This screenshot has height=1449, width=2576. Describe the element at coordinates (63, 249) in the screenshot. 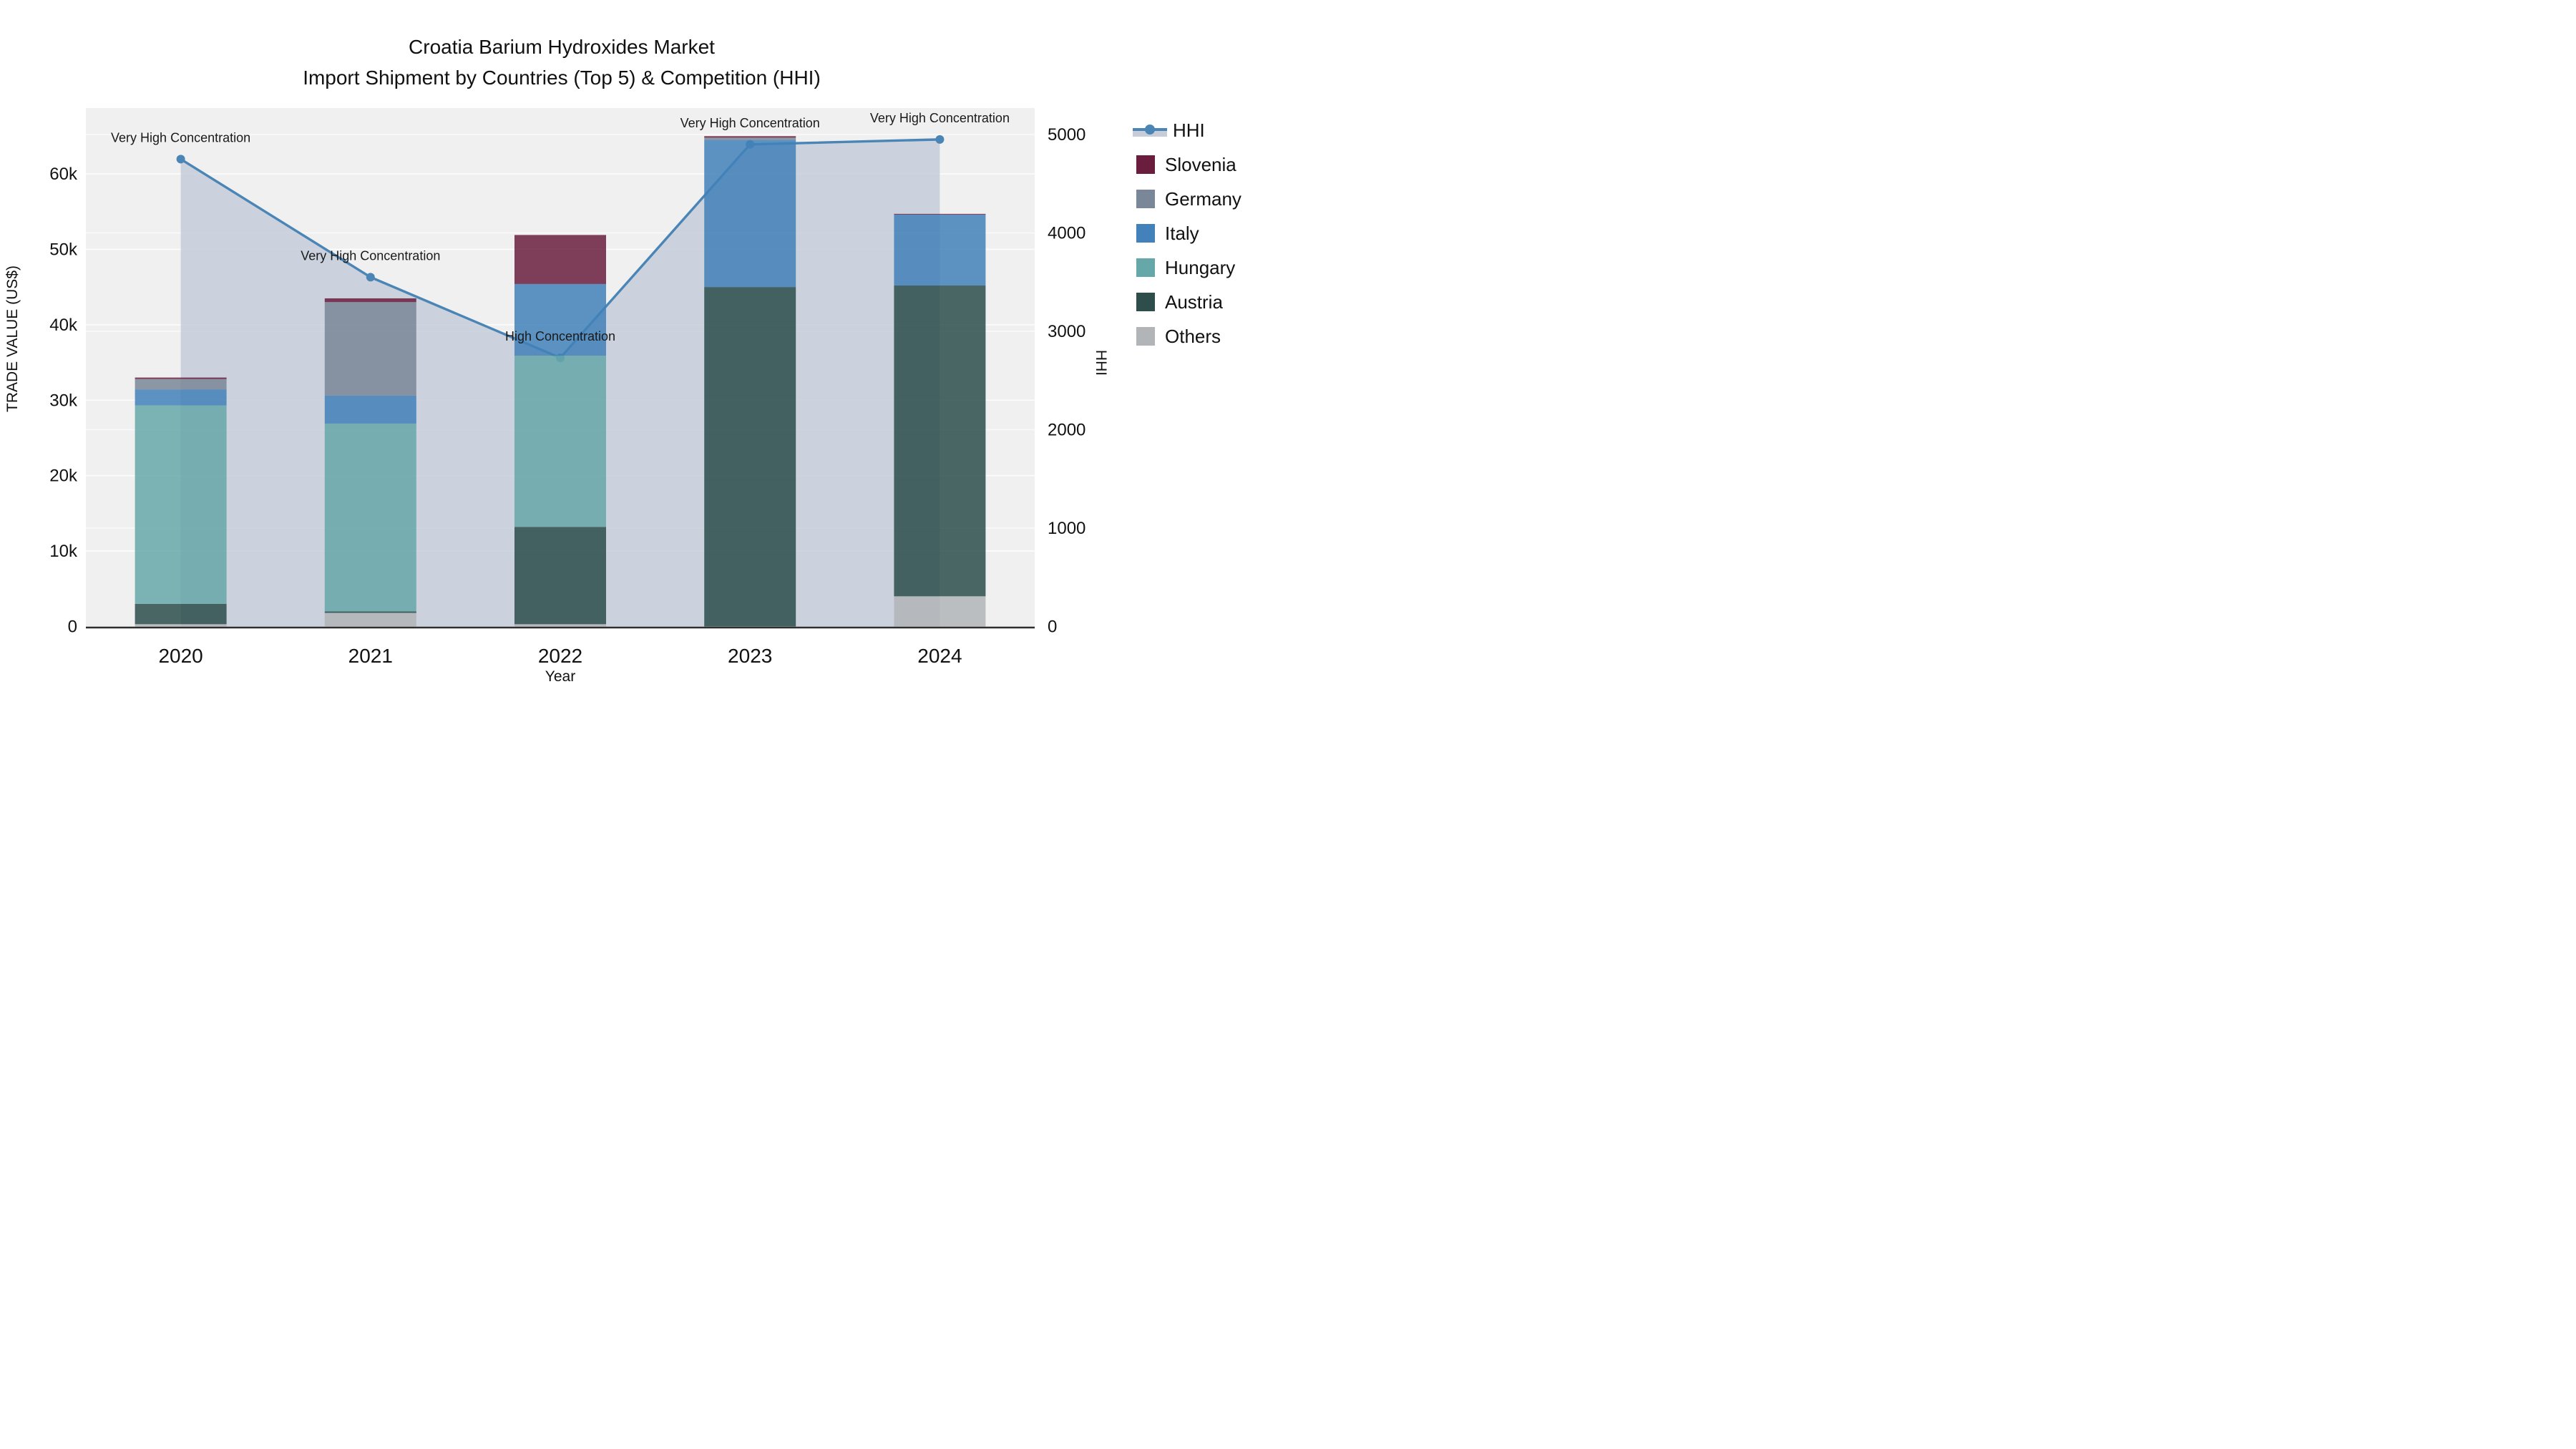

I see `y-left-tick-label: 50k` at that location.